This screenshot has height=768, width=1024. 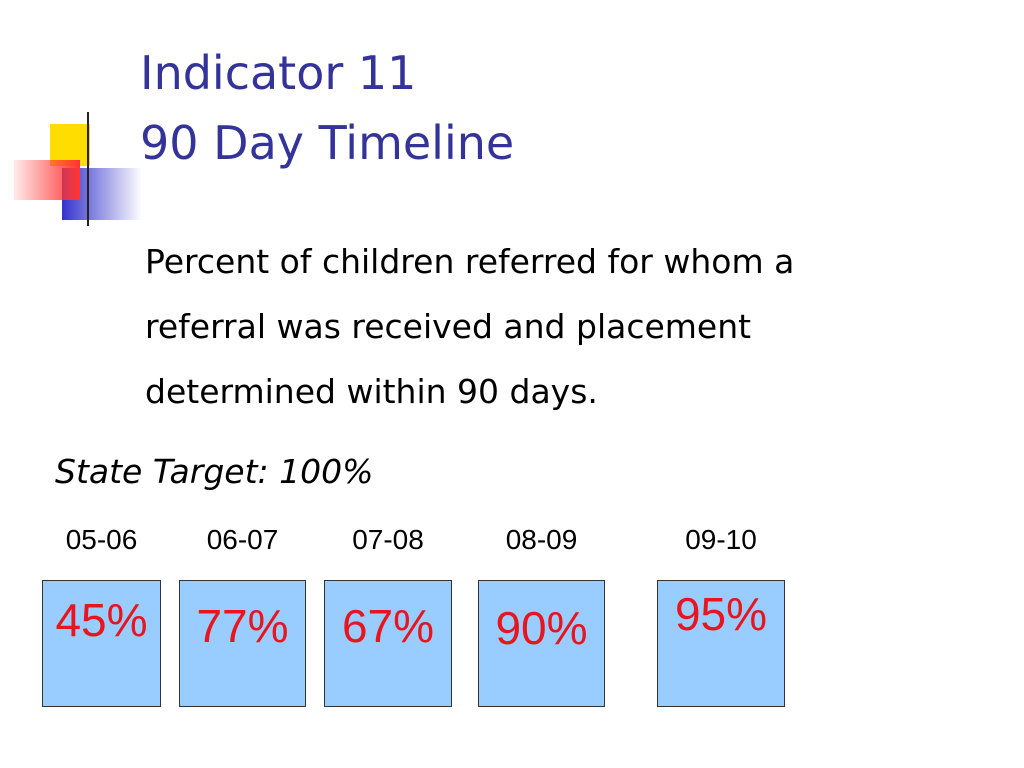 I want to click on value-box: 67%, so click(x=388, y=643).